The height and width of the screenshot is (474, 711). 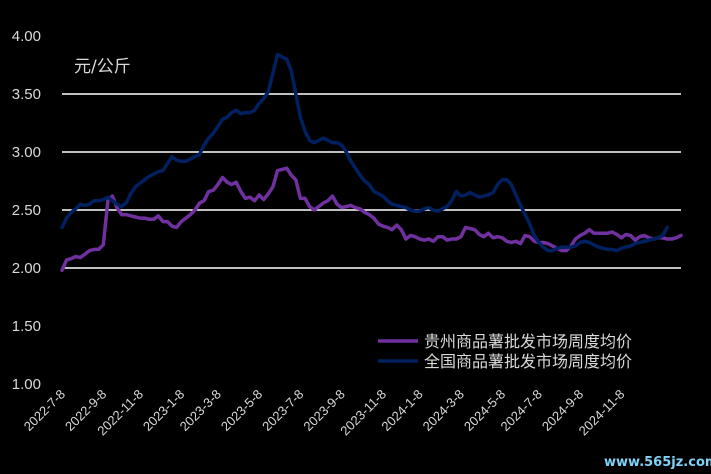 I want to click on legend-label-guizhou: 贵州商品薯批发市场周度均价, so click(x=528, y=341).